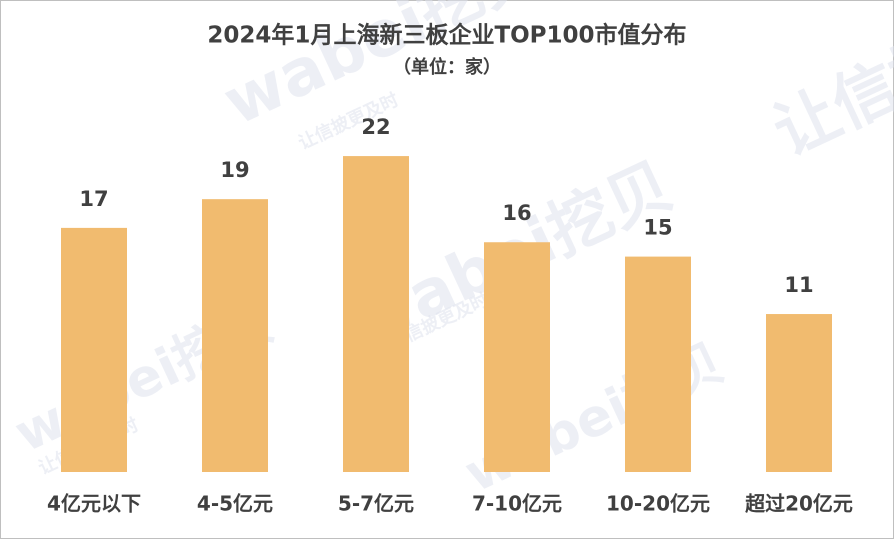 The image size is (894, 539). What do you see at coordinates (798, 504) in the screenshot?
I see `x-tick-label: 超过20亿元` at bounding box center [798, 504].